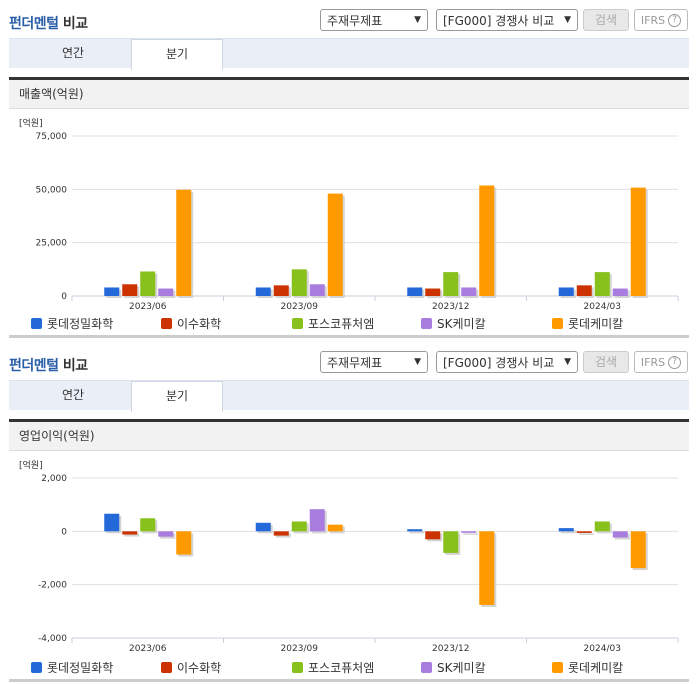  Describe the element at coordinates (349, 396) in the screenshot. I see `period-tabs: 연간 분기` at that location.